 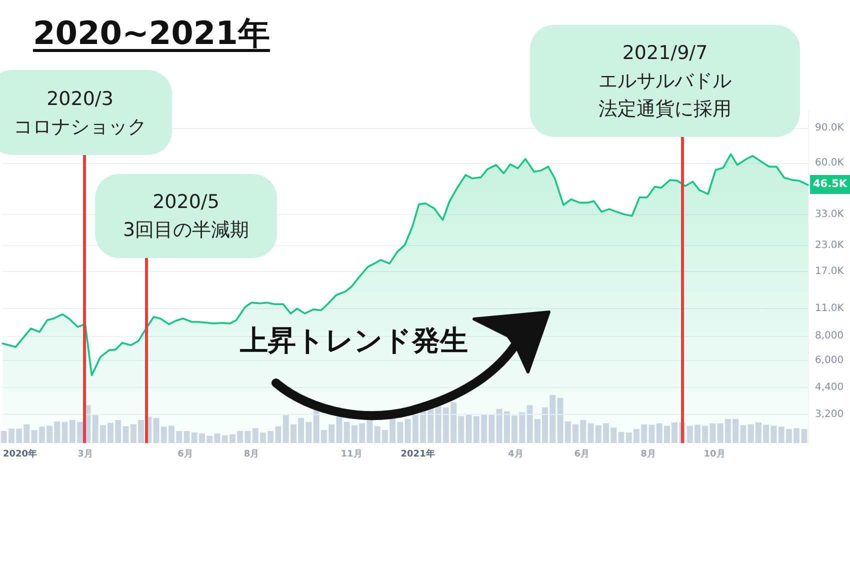 I want to click on y-tick-label: 17.0K, so click(x=829, y=271).